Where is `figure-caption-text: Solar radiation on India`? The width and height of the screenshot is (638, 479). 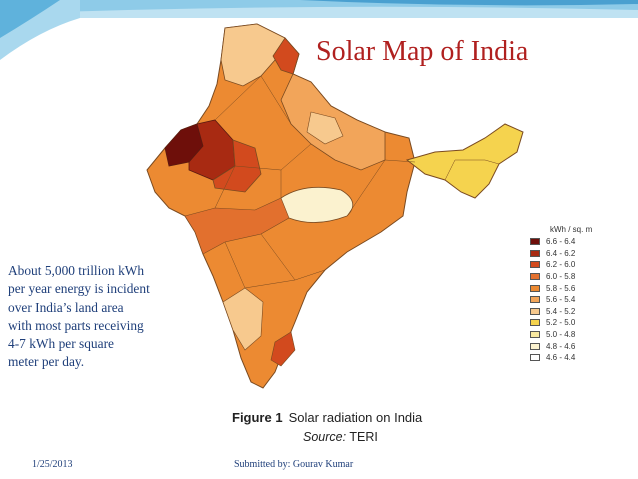 figure-caption-text: Solar radiation on India is located at coordinates (355, 417).